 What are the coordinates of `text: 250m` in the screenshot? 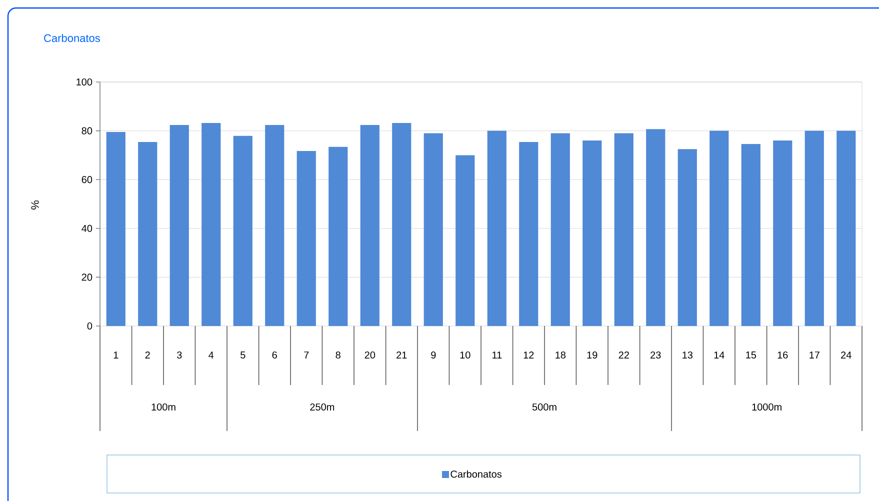 It's located at (322, 407).